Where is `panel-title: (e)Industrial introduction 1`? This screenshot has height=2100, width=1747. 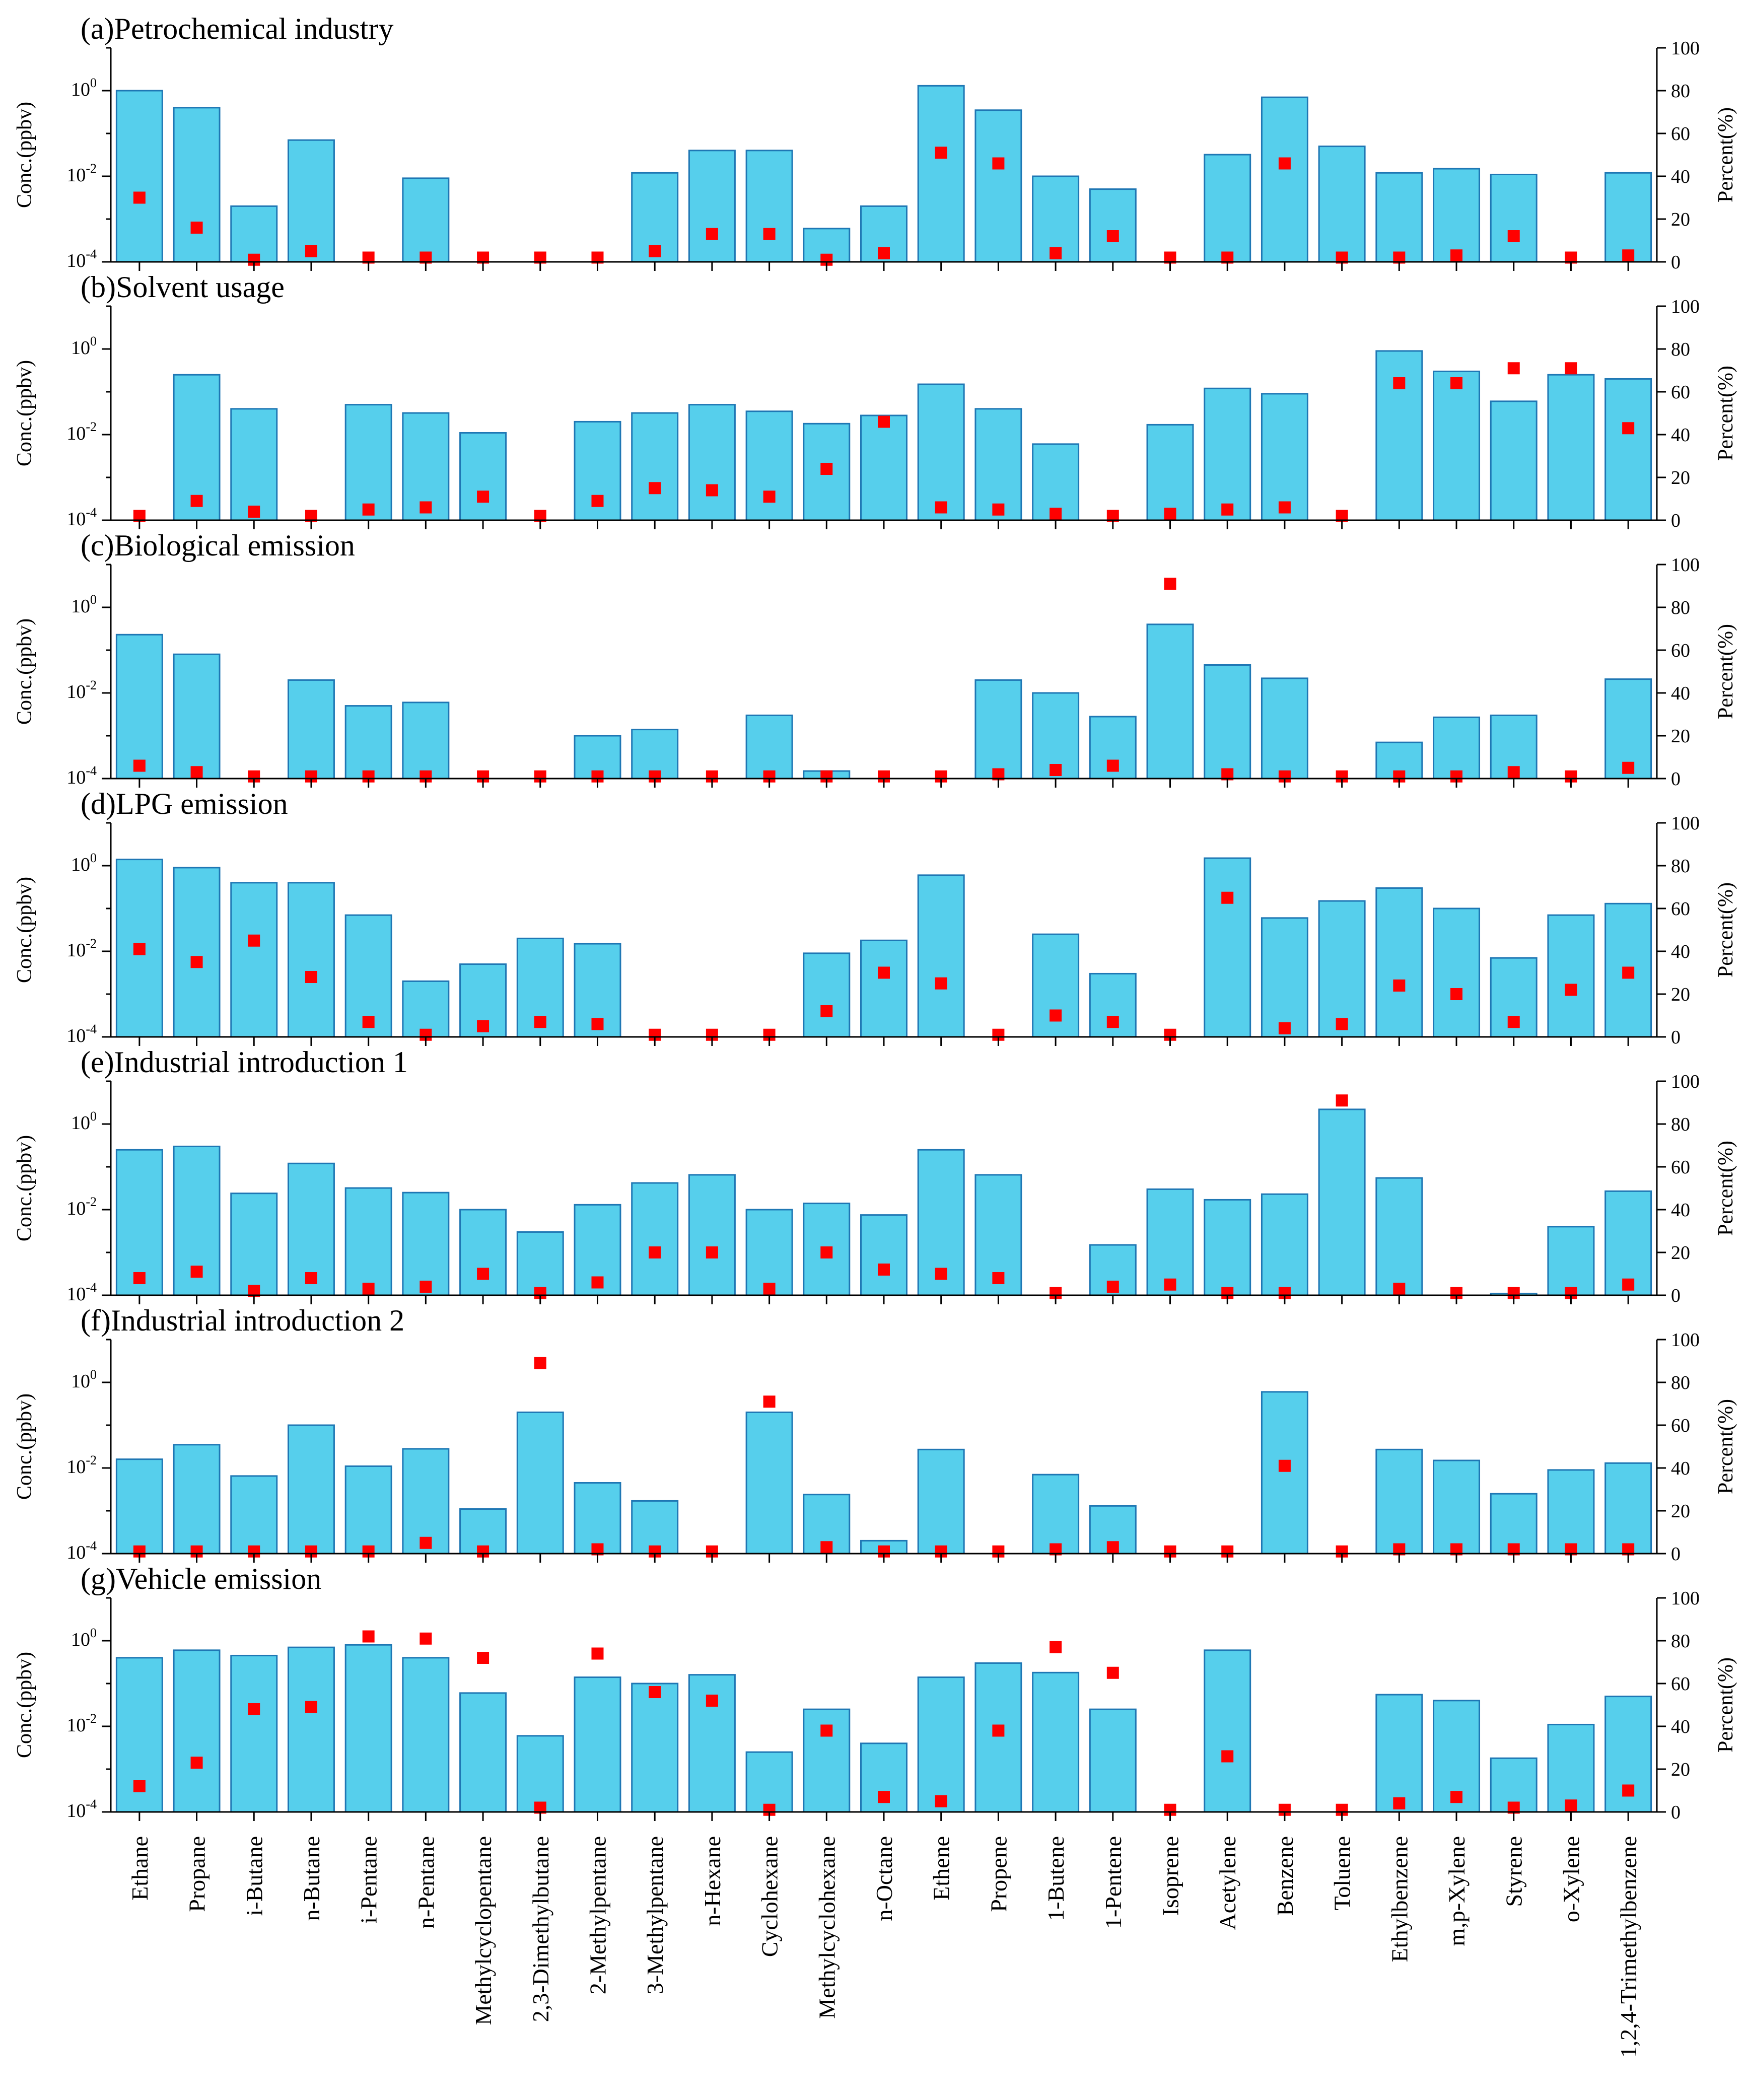 panel-title: (e)Industrial introduction 1 is located at coordinates (244, 1062).